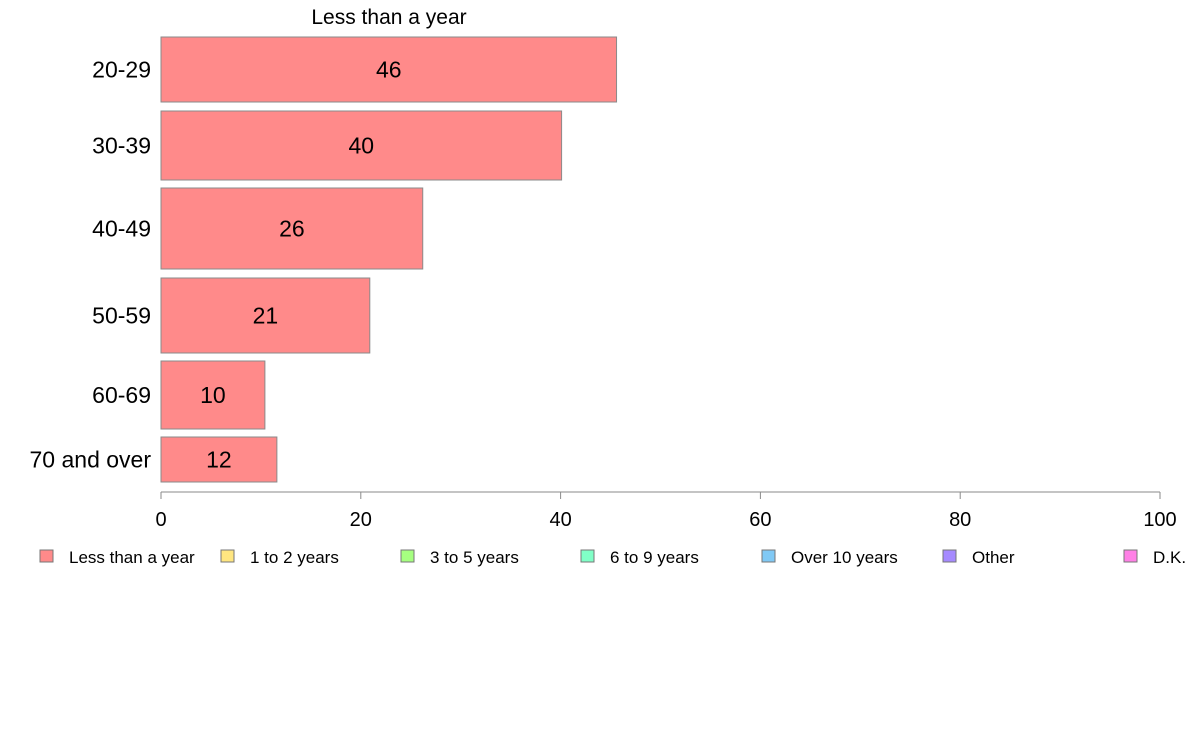  What do you see at coordinates (361, 520) in the screenshot?
I see `x-tick-label: 20` at bounding box center [361, 520].